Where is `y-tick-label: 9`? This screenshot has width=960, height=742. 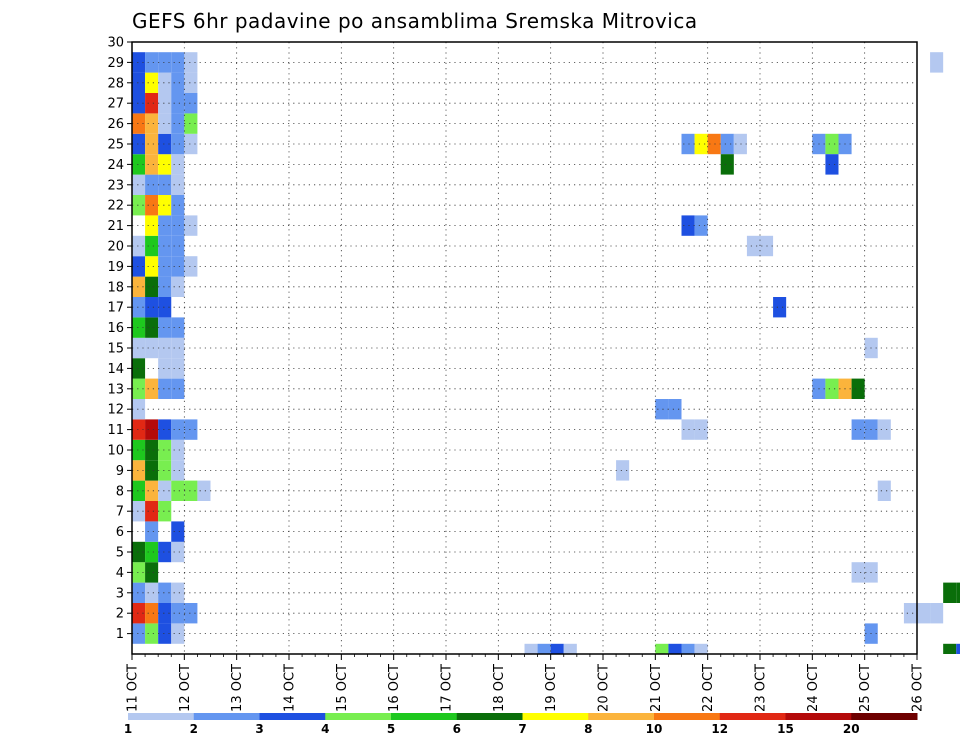
y-tick-label: 9 is located at coordinates (120, 471).